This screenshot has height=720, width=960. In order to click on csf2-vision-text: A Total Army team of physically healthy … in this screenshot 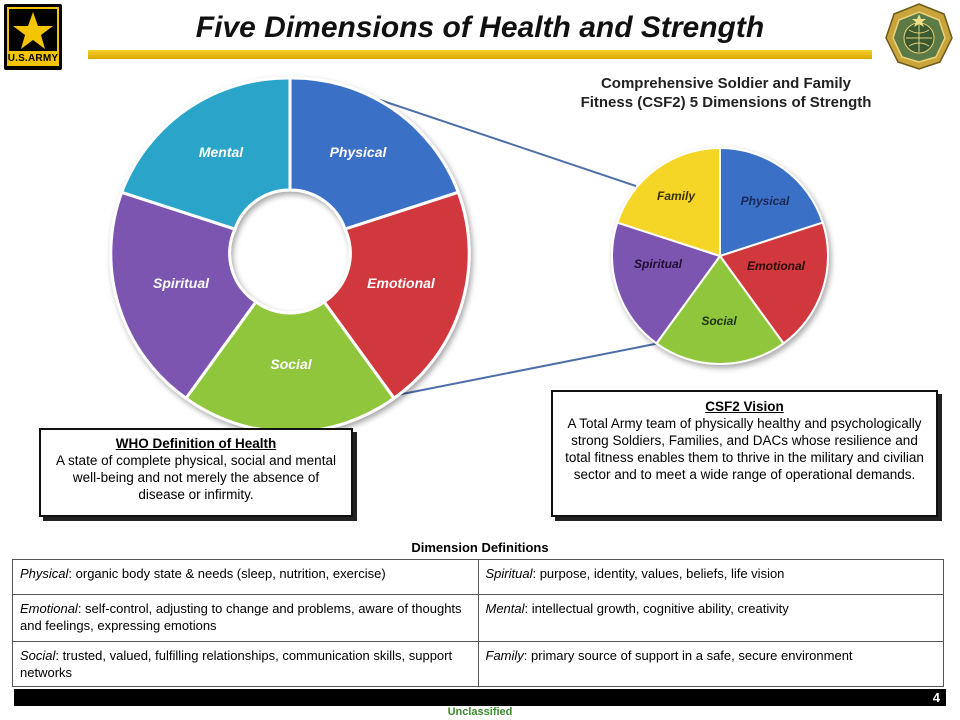, I will do `click(744, 449)`.